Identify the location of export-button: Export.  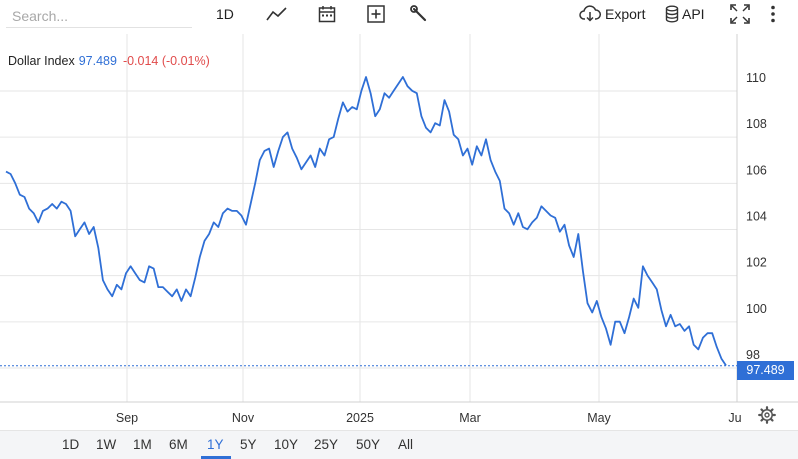
(612, 14).